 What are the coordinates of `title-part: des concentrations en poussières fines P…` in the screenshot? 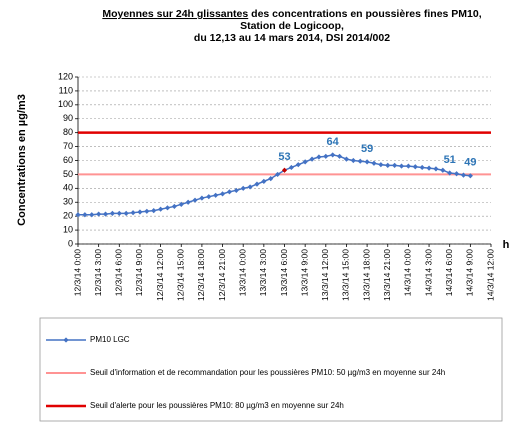 It's located at (364, 14).